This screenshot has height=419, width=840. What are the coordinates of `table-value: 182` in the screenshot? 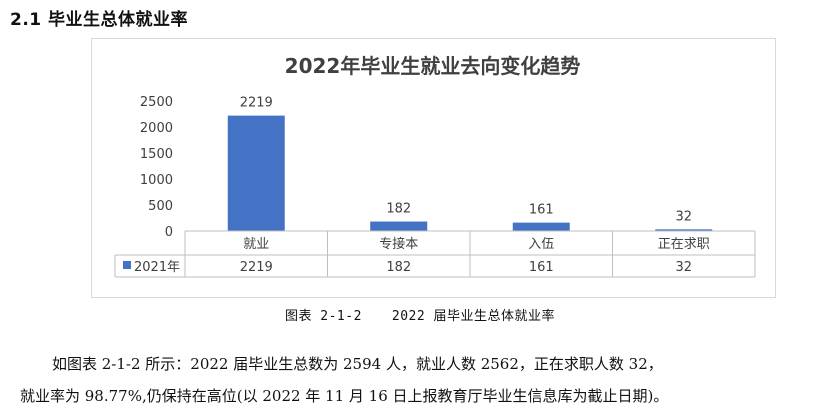 It's located at (398, 267).